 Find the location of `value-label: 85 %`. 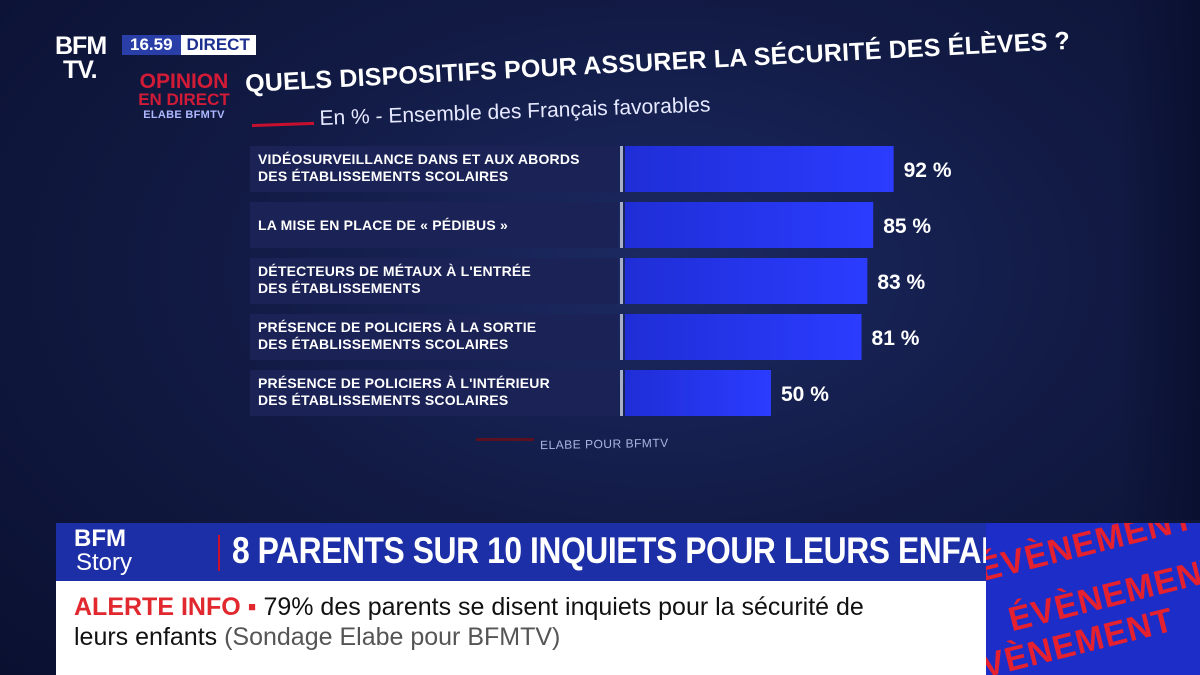

value-label: 85 % is located at coordinates (907, 226).